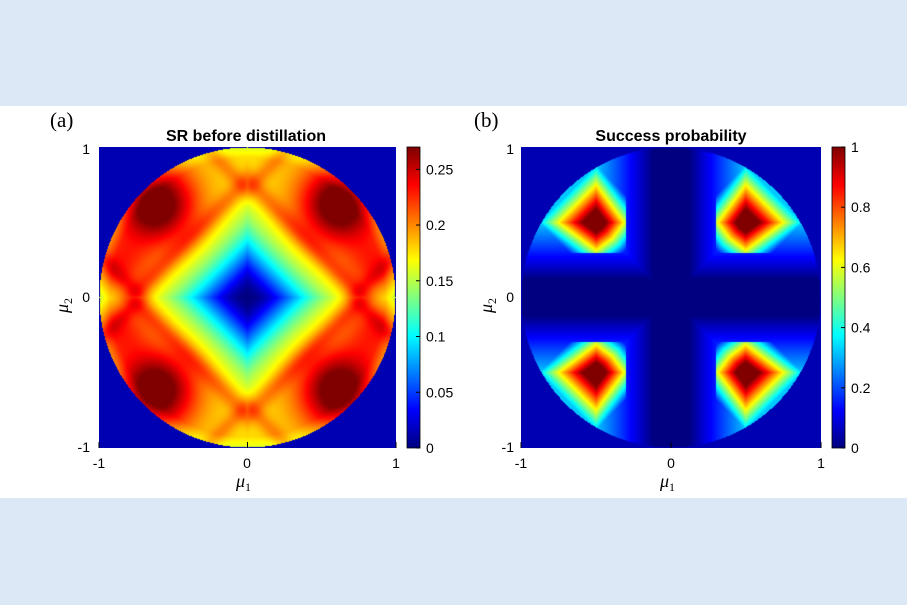 This screenshot has height=605, width=907. What do you see at coordinates (861, 328) in the screenshot?
I see `colorbar-tick-label: 0.4` at bounding box center [861, 328].